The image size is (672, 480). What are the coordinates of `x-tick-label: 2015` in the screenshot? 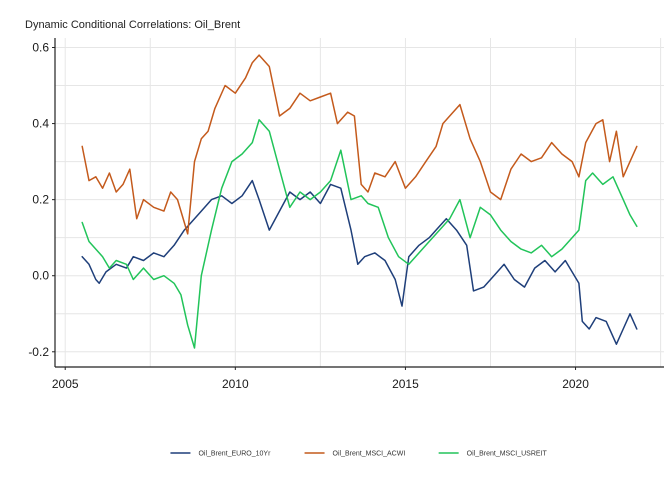 It's located at (405, 384).